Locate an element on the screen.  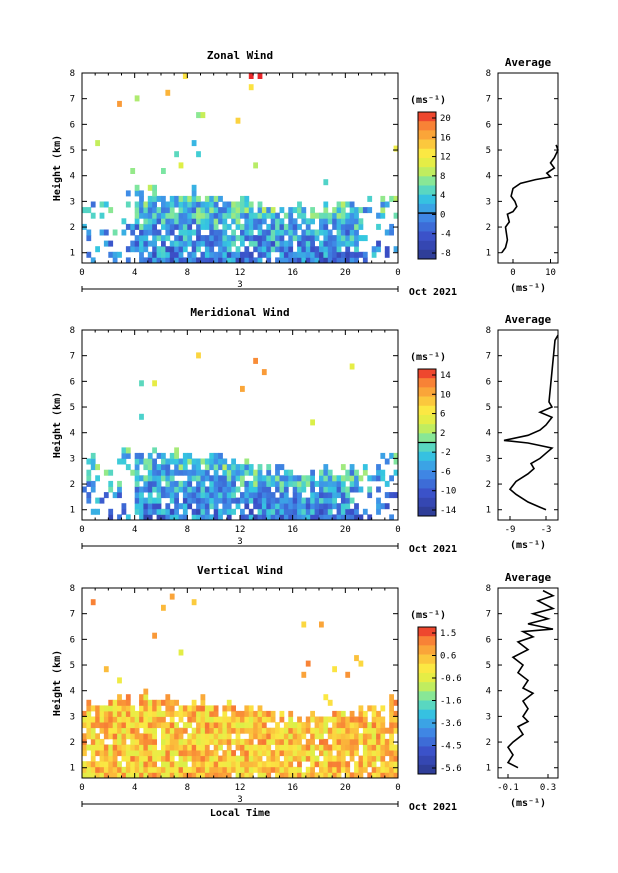
colorbar-tick-label: -5.6 is located at coordinates (451, 769).